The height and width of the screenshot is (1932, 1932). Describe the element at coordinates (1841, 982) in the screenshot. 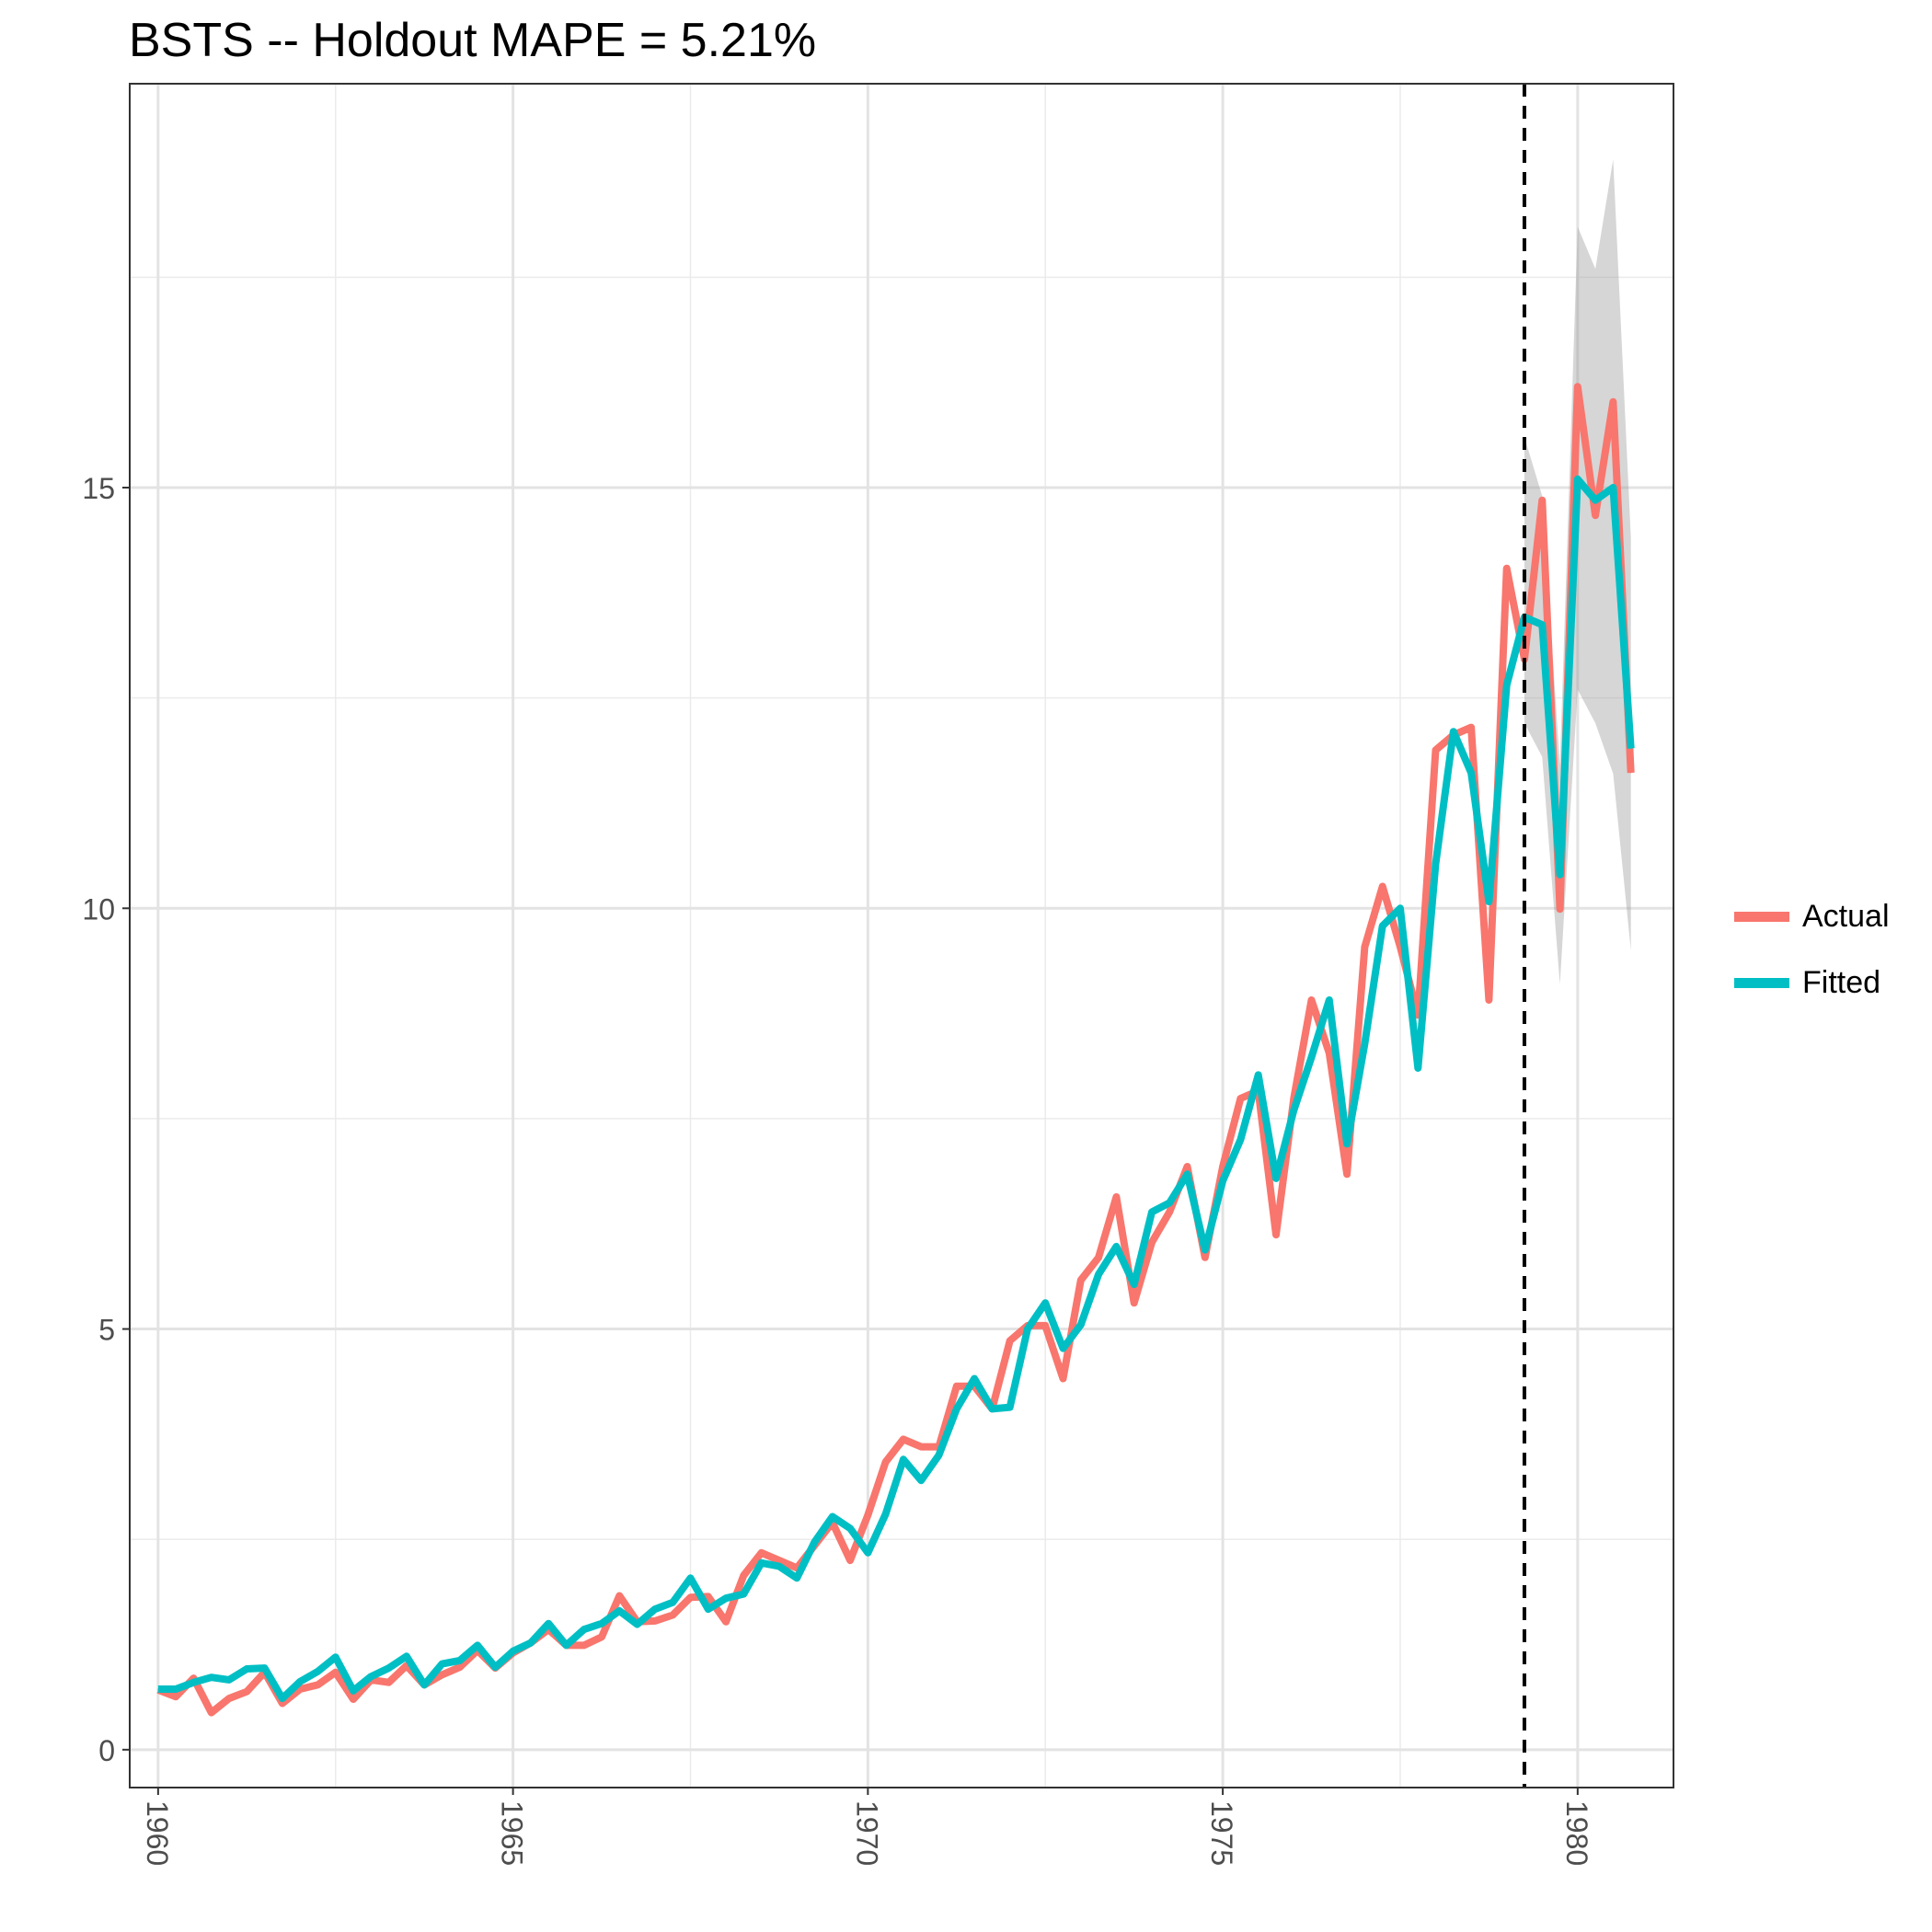

I see `legend-label-fitted: Fitted` at that location.